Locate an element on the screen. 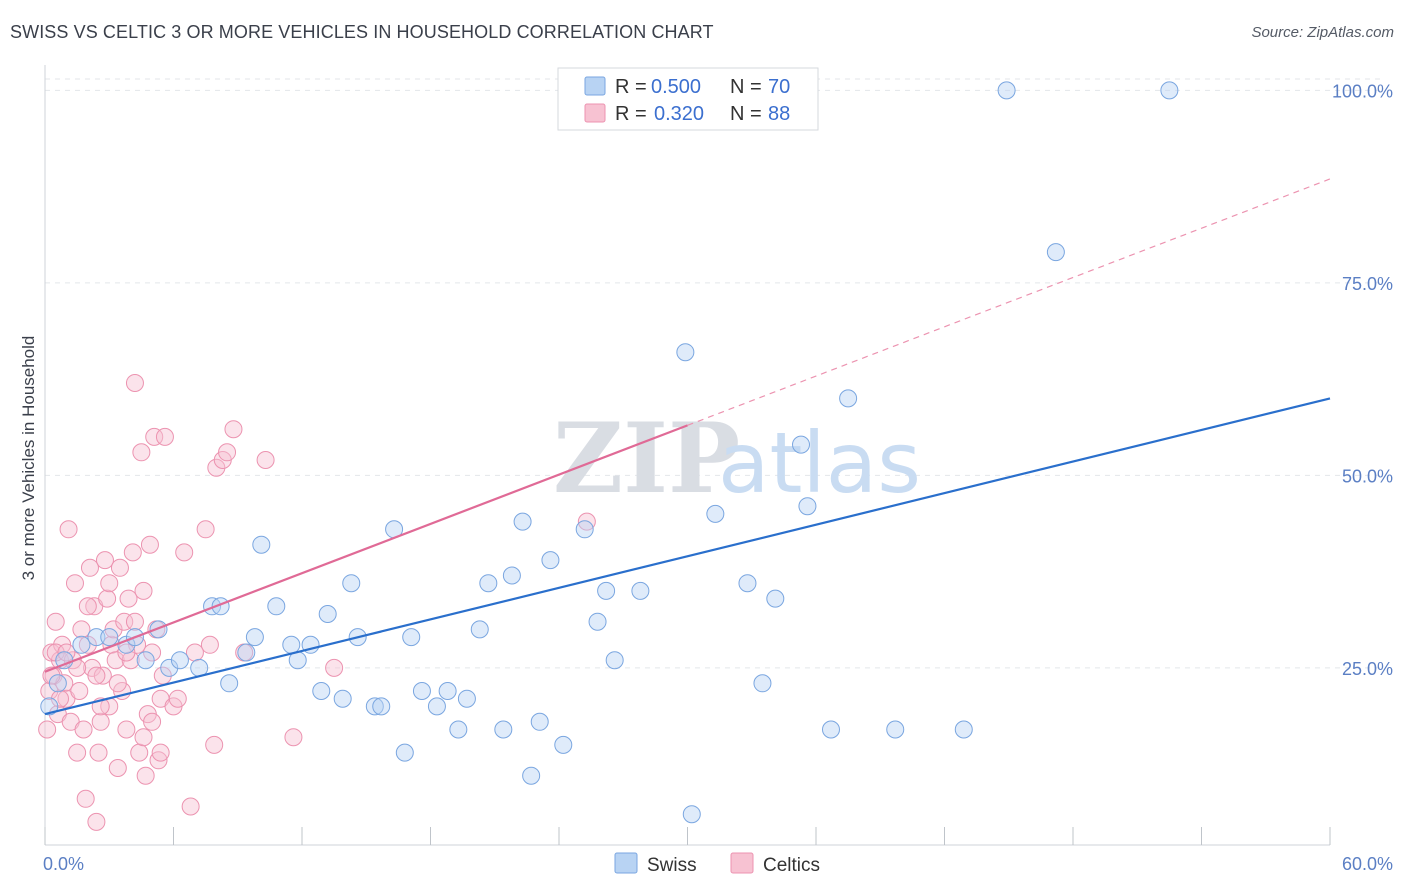 This screenshot has height=892, width=1406. legend-n-value-swiss: 70 is located at coordinates (779, 87).